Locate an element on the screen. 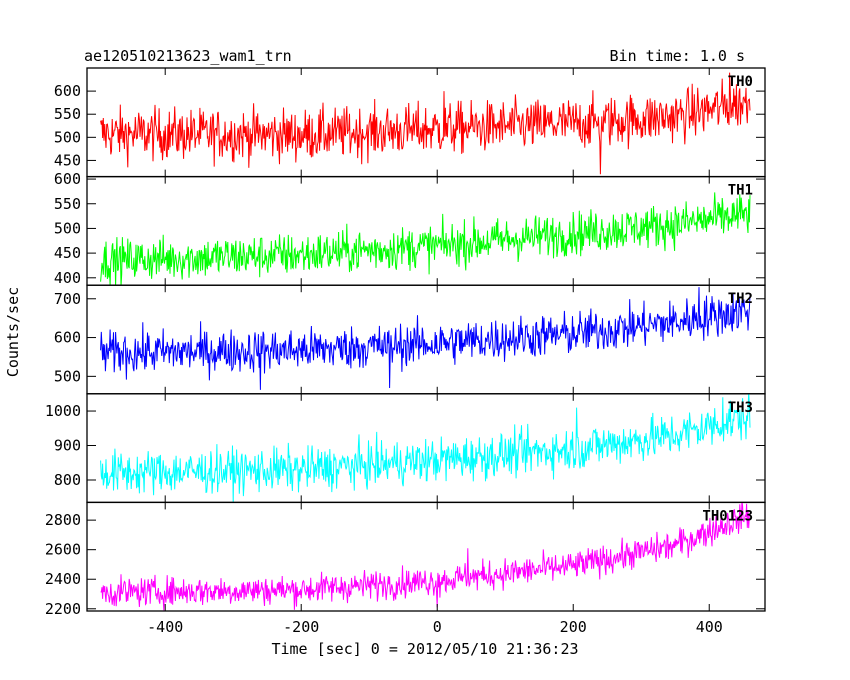 The width and height of the screenshot is (850, 680). panel-frame is located at coordinates (426, 556).